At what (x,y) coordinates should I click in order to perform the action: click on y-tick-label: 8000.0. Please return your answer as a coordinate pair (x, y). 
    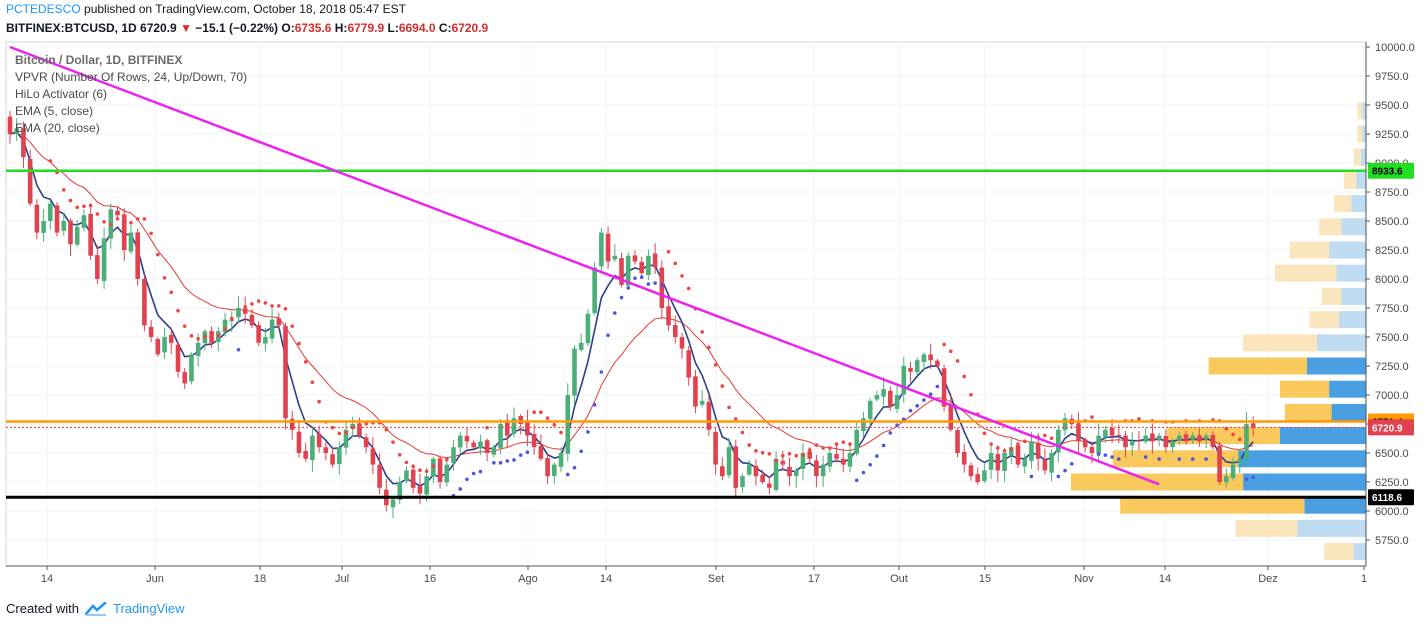
    Looking at the image, I should click on (1392, 280).